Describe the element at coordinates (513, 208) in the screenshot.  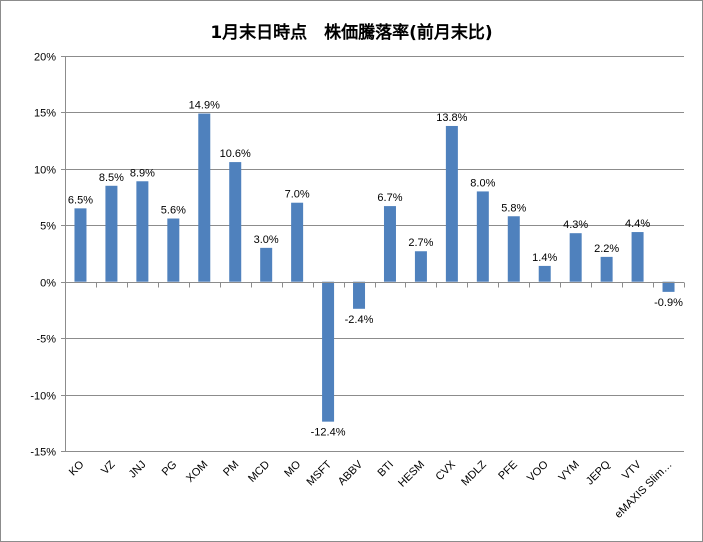
I see `data-label: 5.8%` at that location.